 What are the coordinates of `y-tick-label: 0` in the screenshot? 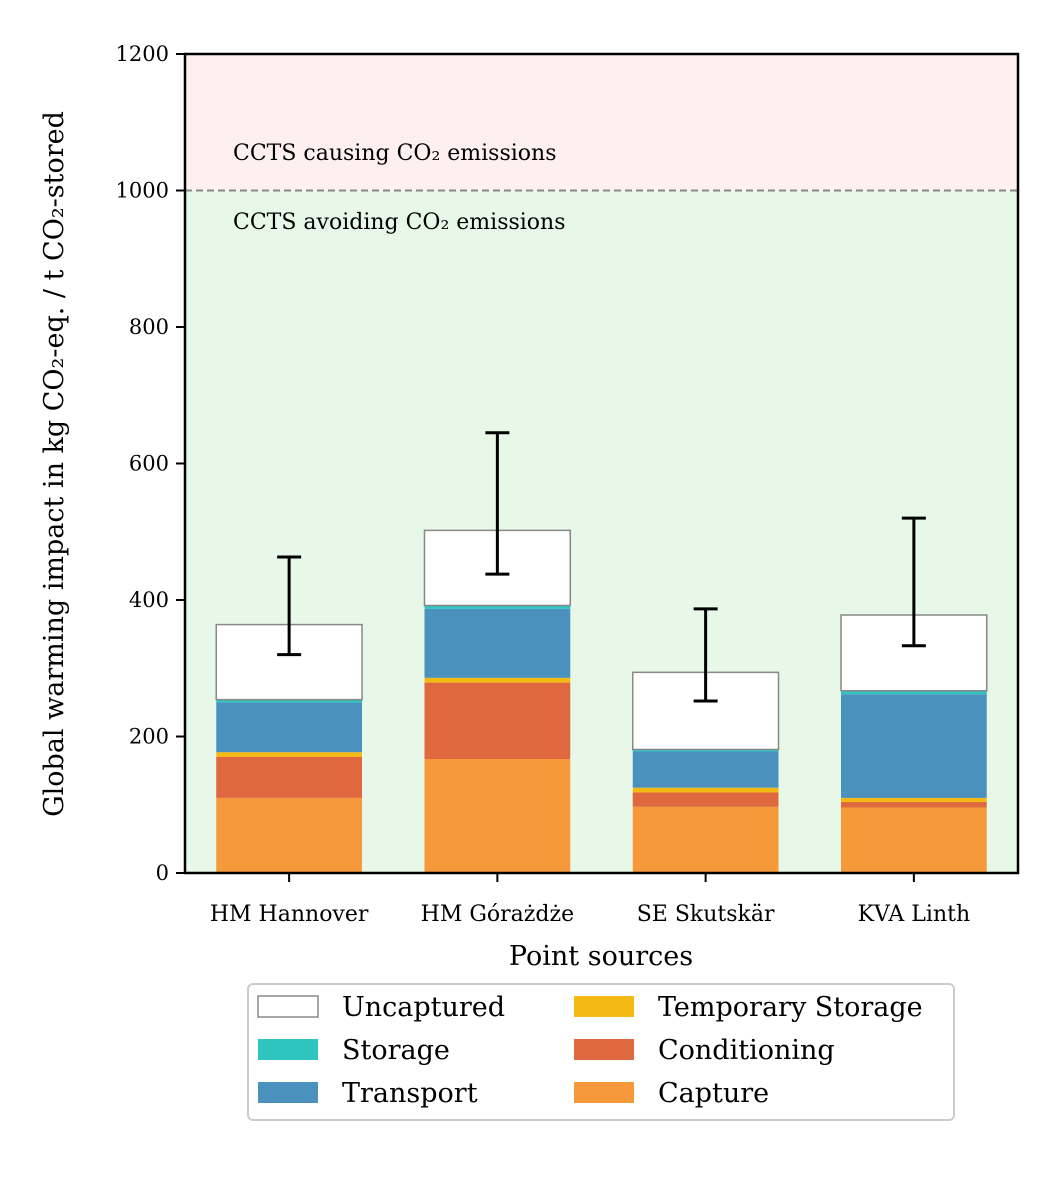 It's located at (162, 873).